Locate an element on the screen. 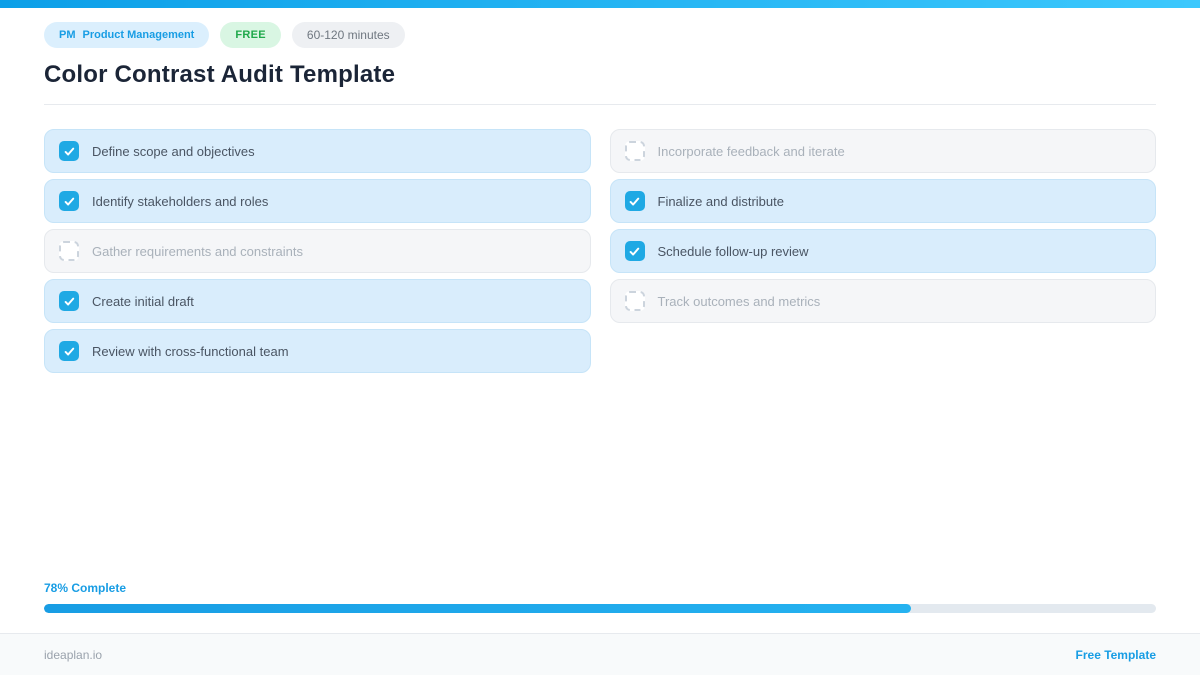 This screenshot has height=675, width=1200. category-label: Product Management is located at coordinates (138, 35).